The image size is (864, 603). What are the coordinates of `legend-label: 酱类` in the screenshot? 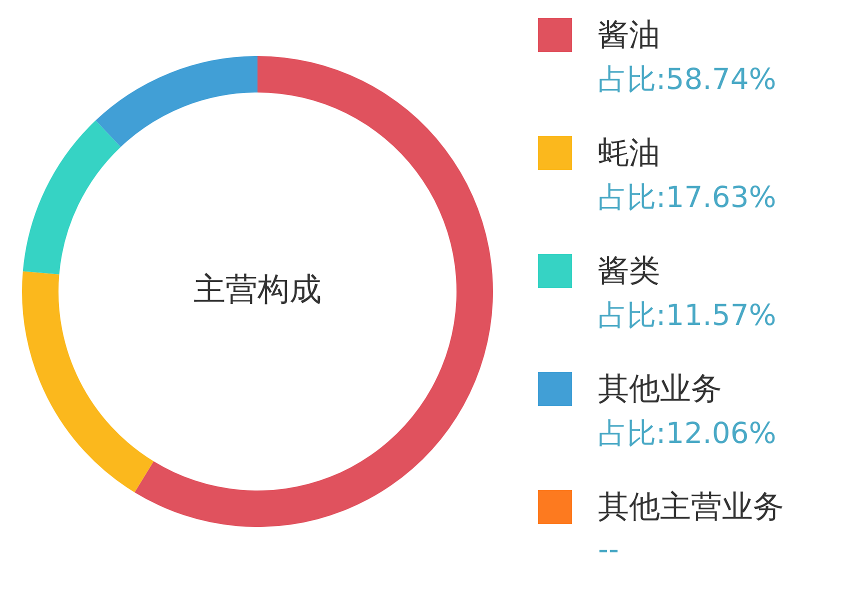 It's located at (629, 271).